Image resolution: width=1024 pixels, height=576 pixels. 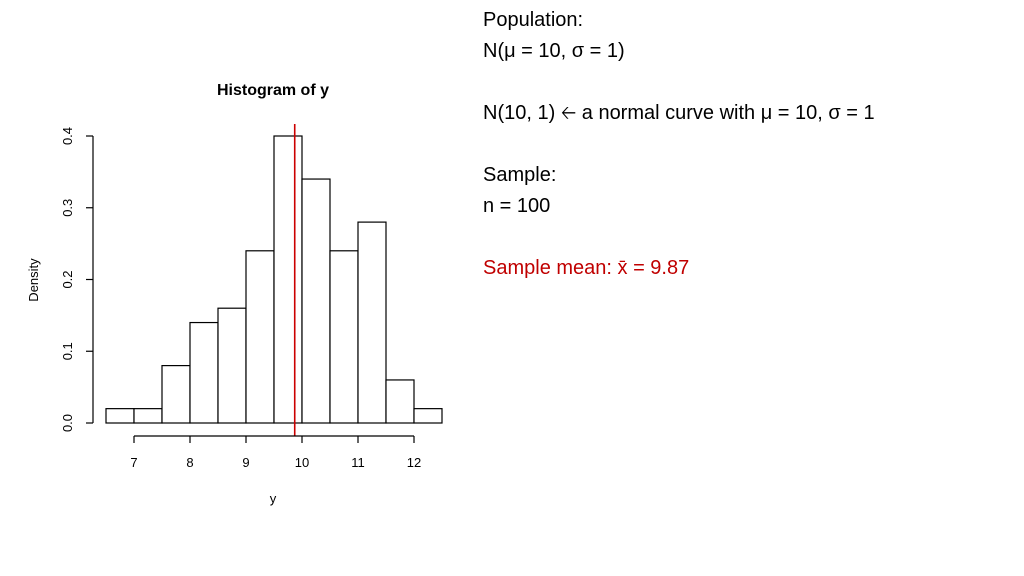 I want to click on y-axis: 0.0 0.1 0.2 0.3 0.4, so click(x=77, y=279).